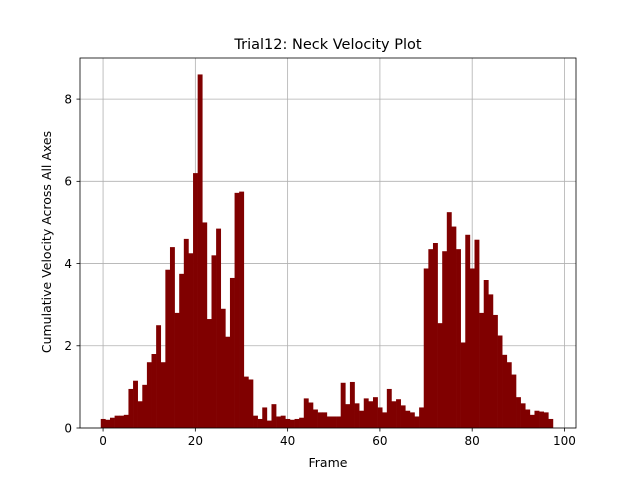  Describe the element at coordinates (472, 441) in the screenshot. I see `x-tick-label: 80` at that location.